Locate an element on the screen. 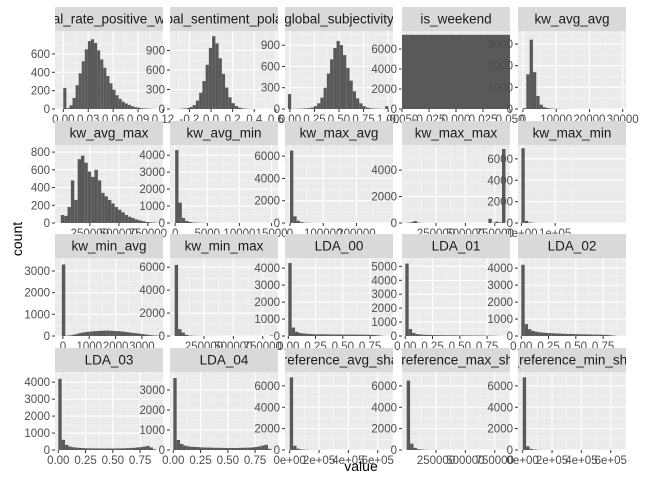 The image size is (672, 480). facet-panel: LDA_04 0 1000 2000 3000 0.00 0.25 0.50 0.75 is located at coordinates (208, 407).